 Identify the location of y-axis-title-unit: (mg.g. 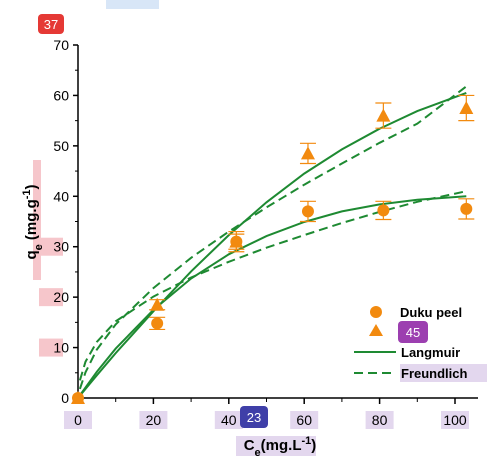
(31, 221).